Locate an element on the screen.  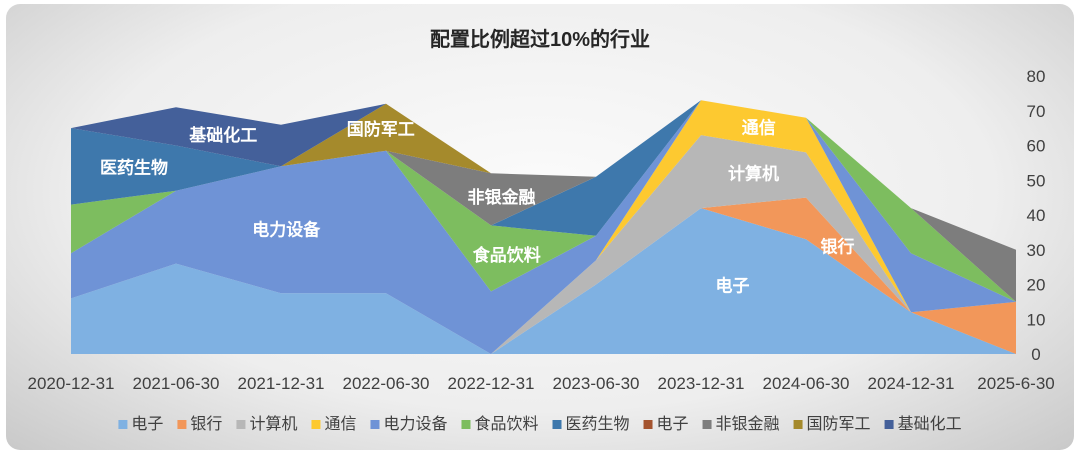
area-label-1: 基础化工 is located at coordinates (222, 135).